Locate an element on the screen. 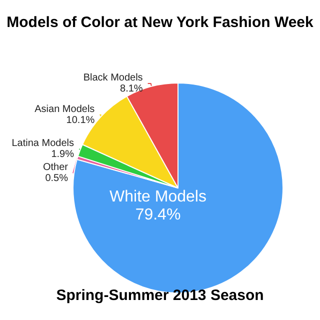 This screenshot has height=320, width=320. chart-title: Models of Color at New York Fashion Week is located at coordinates (160, 22).